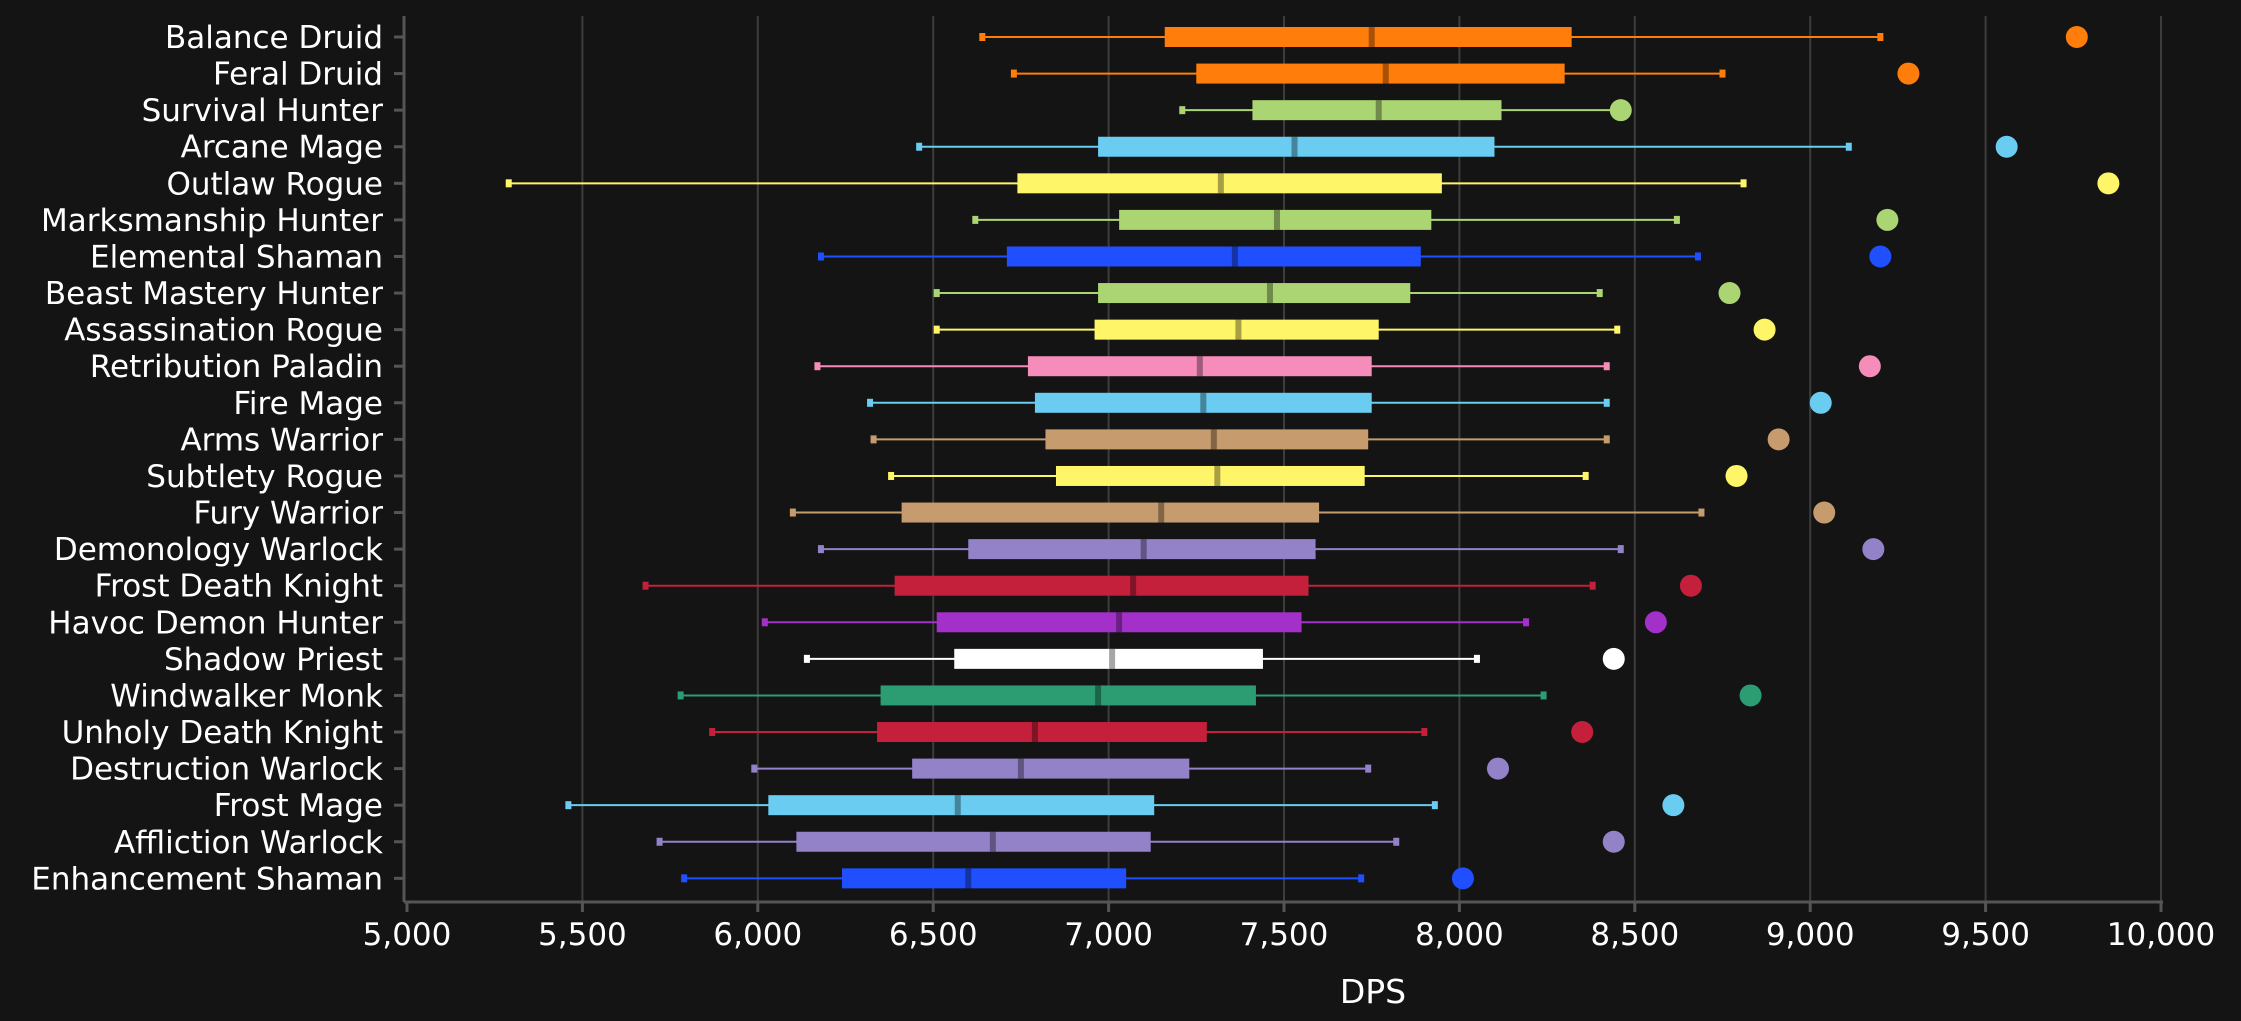  What do you see at coordinates (263, 111) in the screenshot?
I see `category-label: Survival Hunter` at bounding box center [263, 111].